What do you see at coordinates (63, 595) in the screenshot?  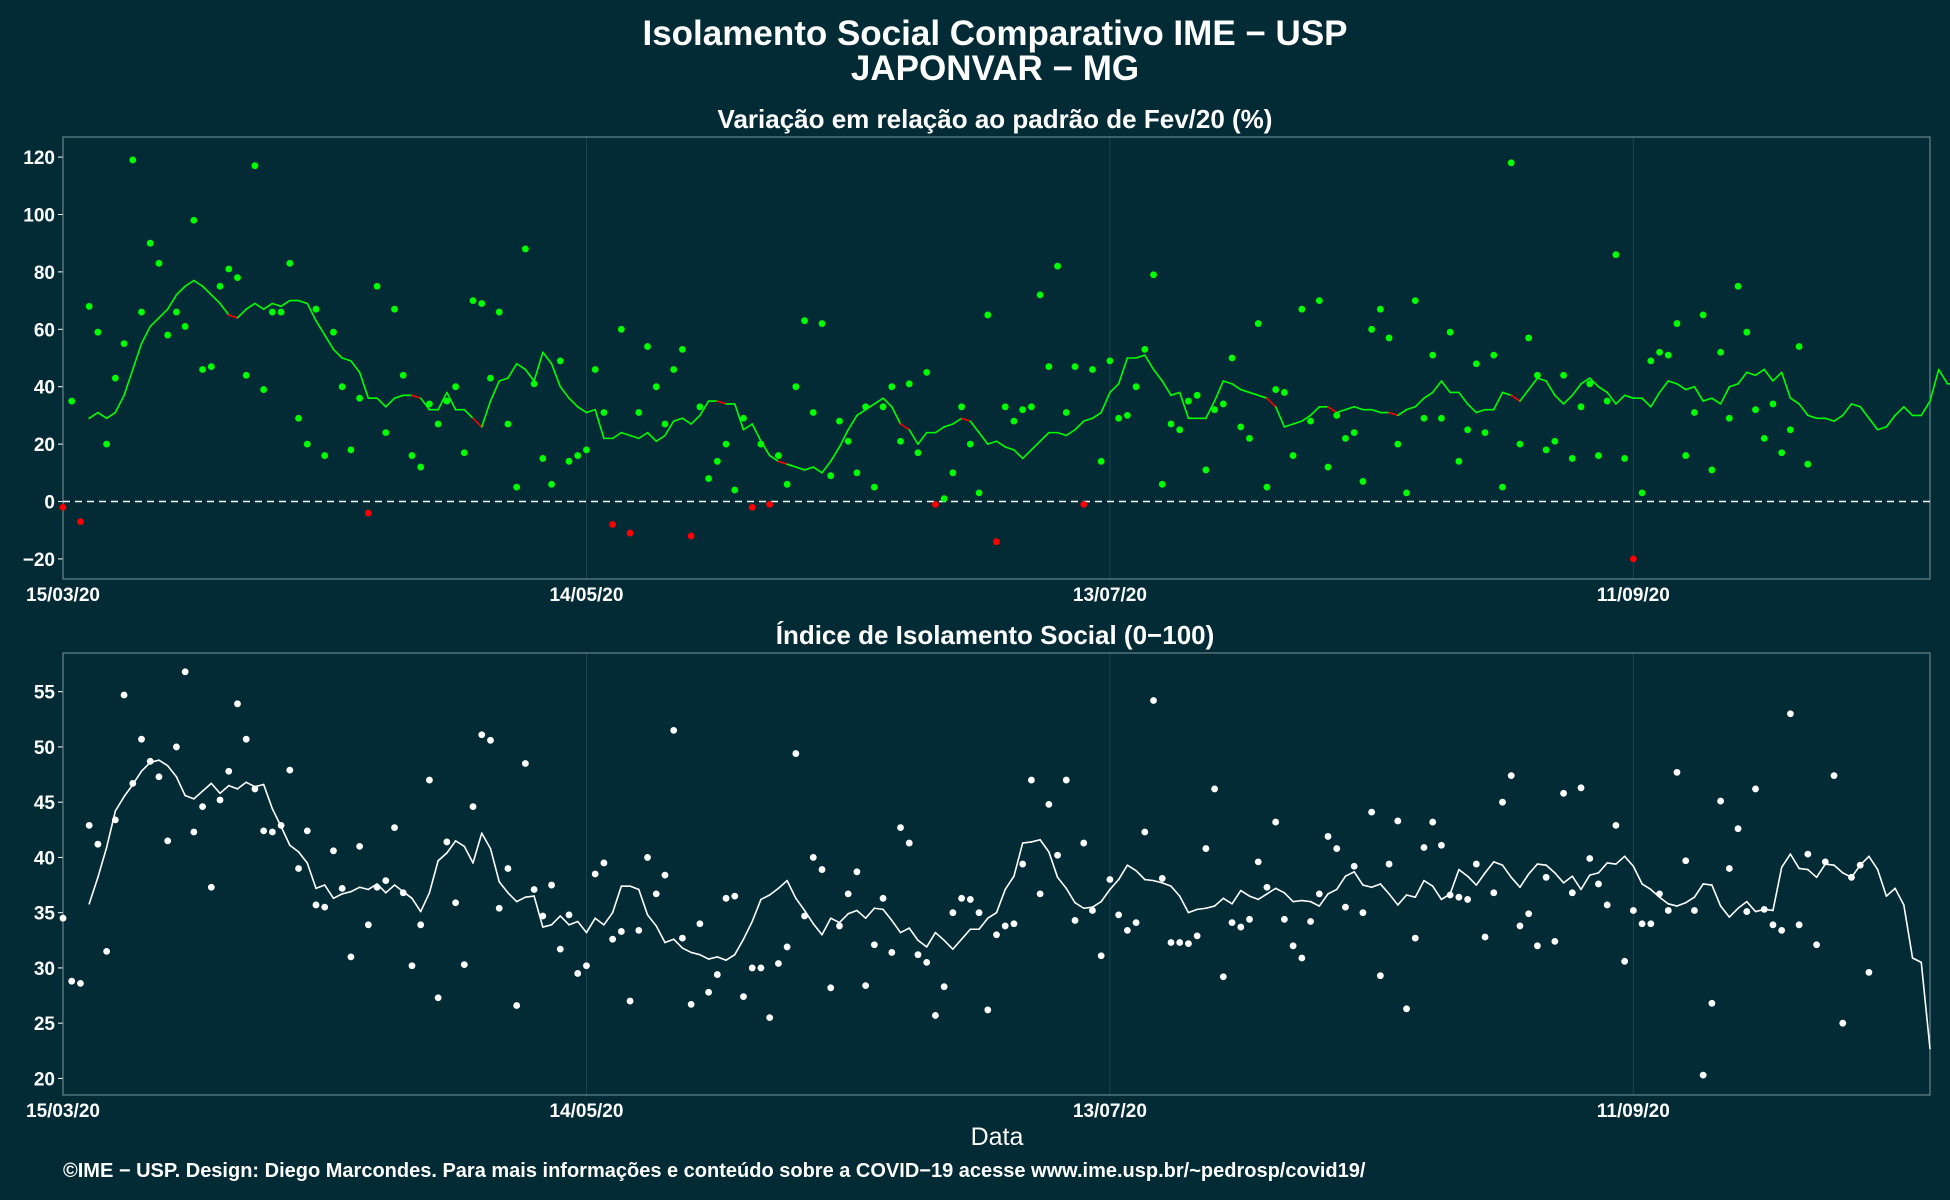 I see `x-tick-label: 15/03/20` at bounding box center [63, 595].